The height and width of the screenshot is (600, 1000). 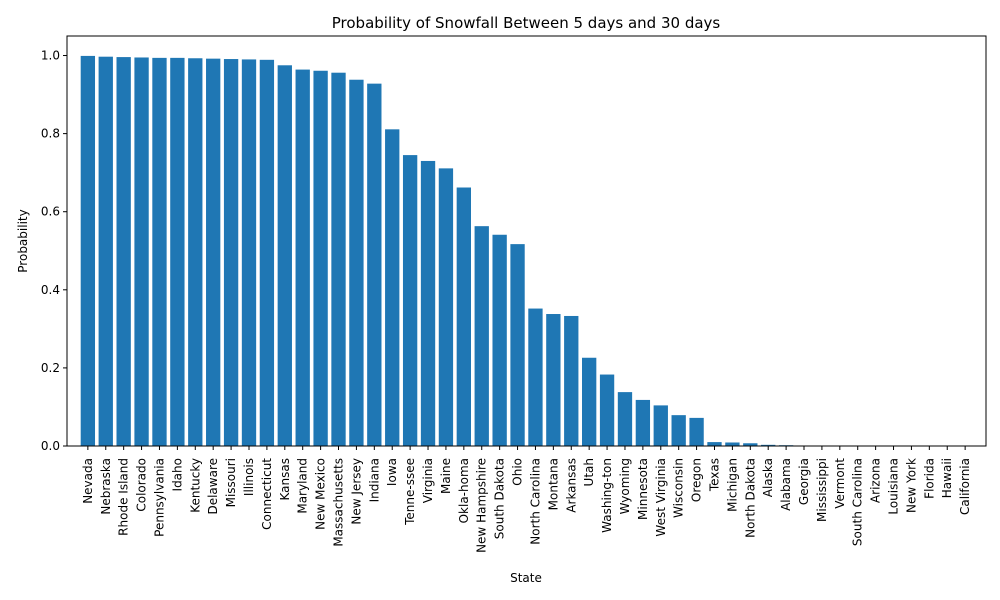 I want to click on x-tick-label: Rhode Island, so click(x=124, y=497).